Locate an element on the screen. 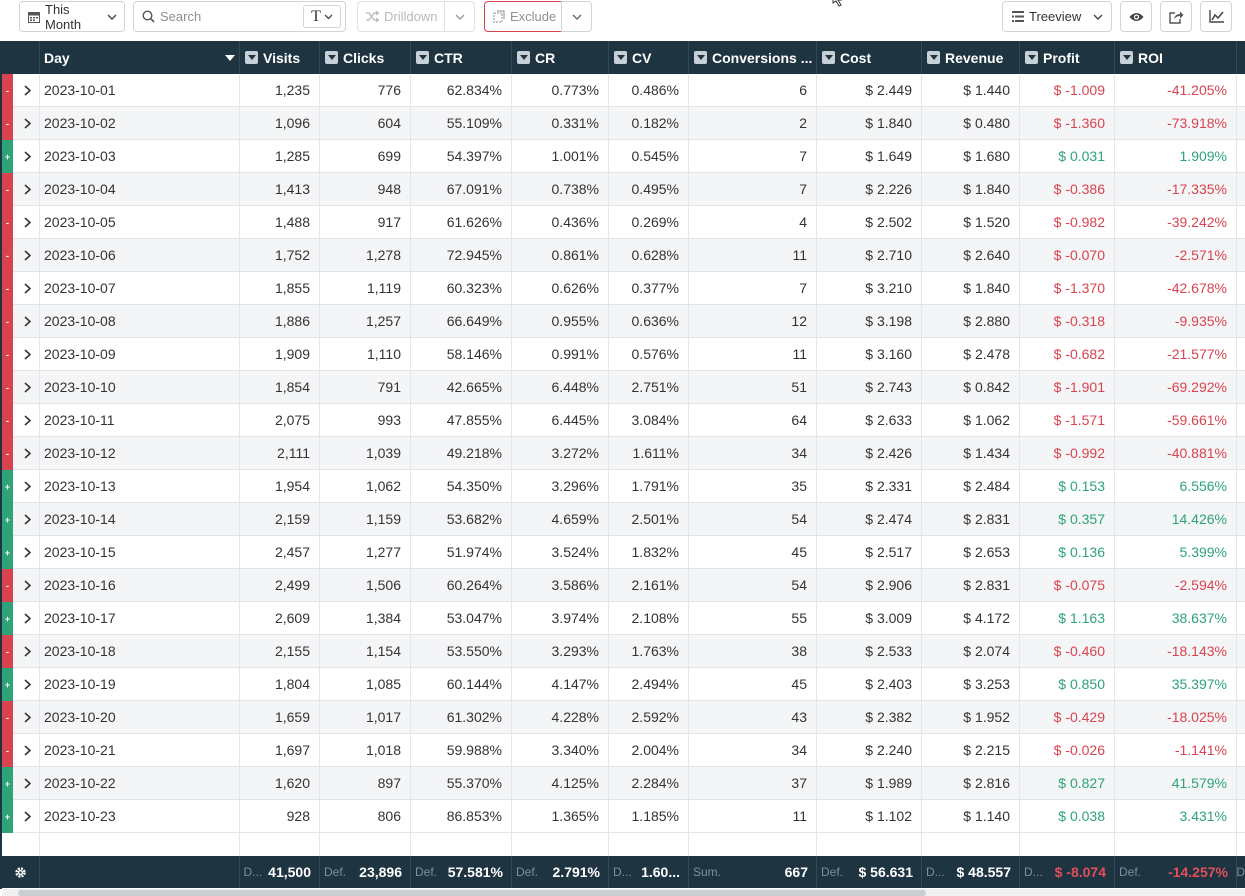 This screenshot has height=896, width=1245. footer-day is located at coordinates (140, 872).